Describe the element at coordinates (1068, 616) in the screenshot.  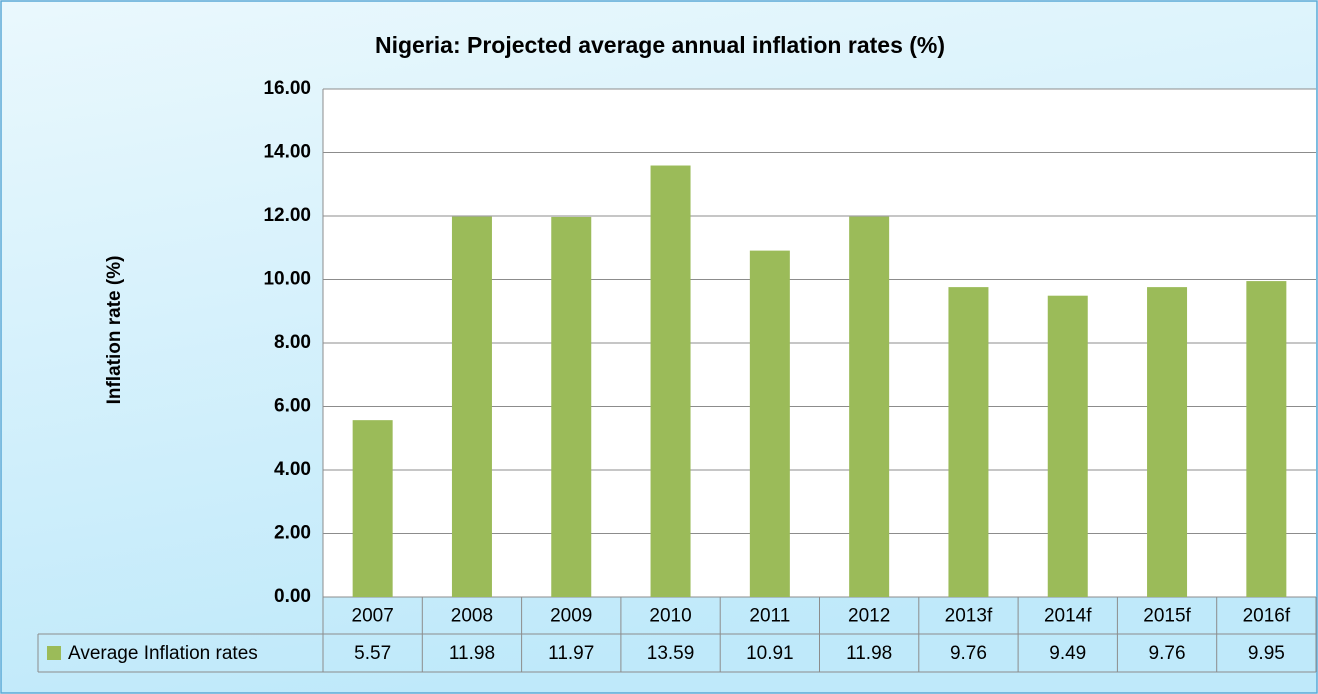
I see `x-tick-label: 2014f` at that location.